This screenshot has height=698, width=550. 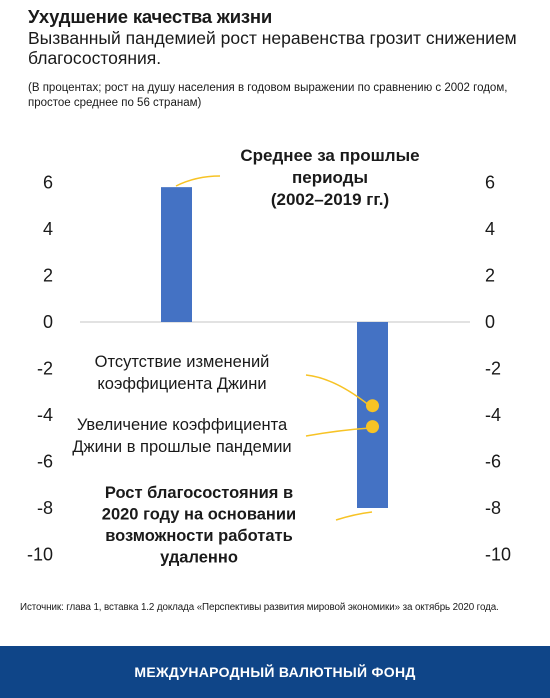 I want to click on y-tick-label-right: -8, so click(x=493, y=508).